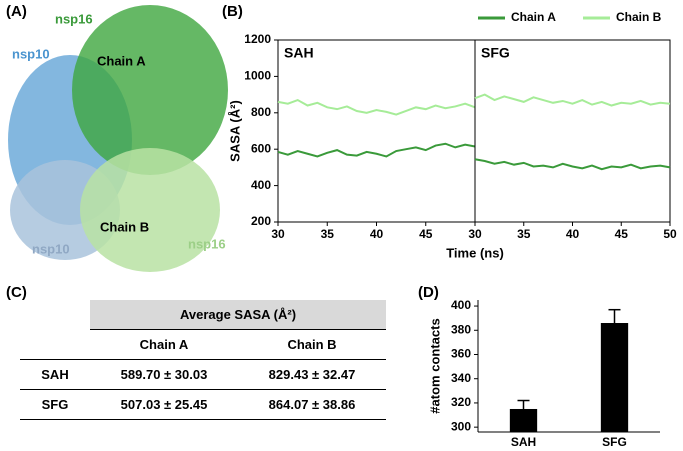 This screenshot has height=451, width=683. What do you see at coordinates (523, 442) in the screenshot?
I see `x-tick-label: SAH` at bounding box center [523, 442].